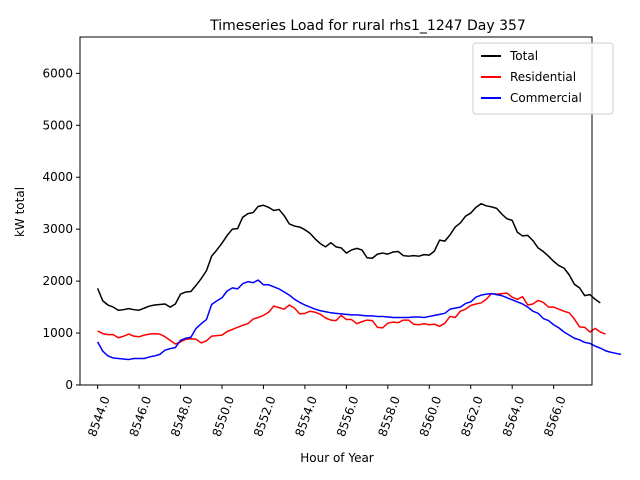 The image size is (640, 480). I want to click on y-tick-label: 2000, so click(57, 281).